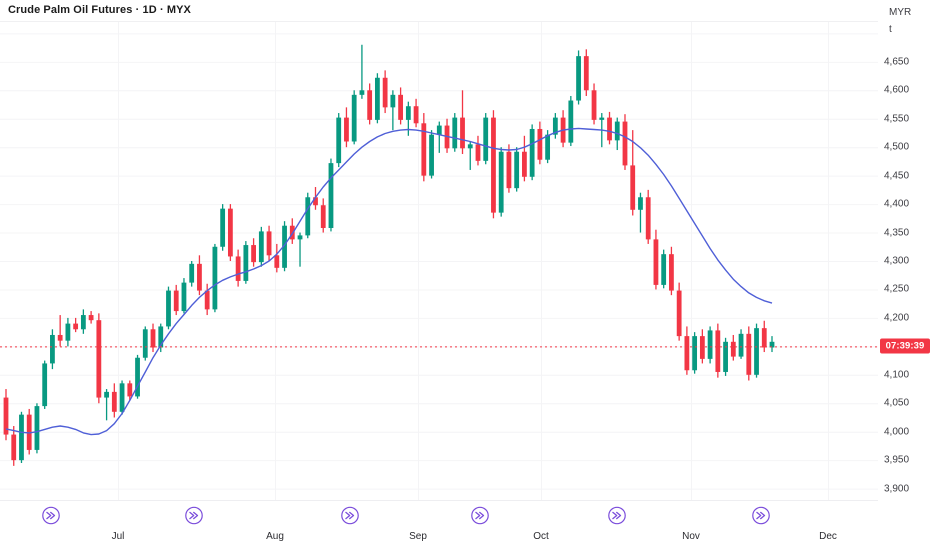 The height and width of the screenshot is (550, 932). What do you see at coordinates (897, 289) in the screenshot?
I see `price-axis-tick: 4,250` at bounding box center [897, 289].